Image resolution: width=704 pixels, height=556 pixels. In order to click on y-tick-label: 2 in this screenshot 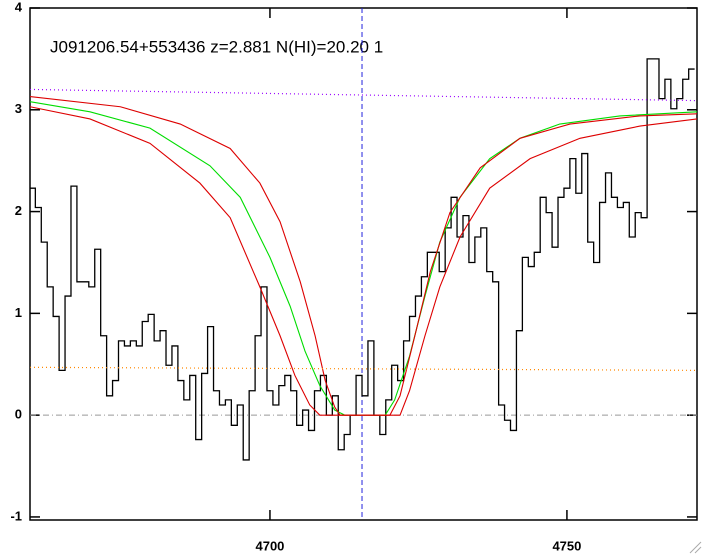, I will do `click(18, 210)`.